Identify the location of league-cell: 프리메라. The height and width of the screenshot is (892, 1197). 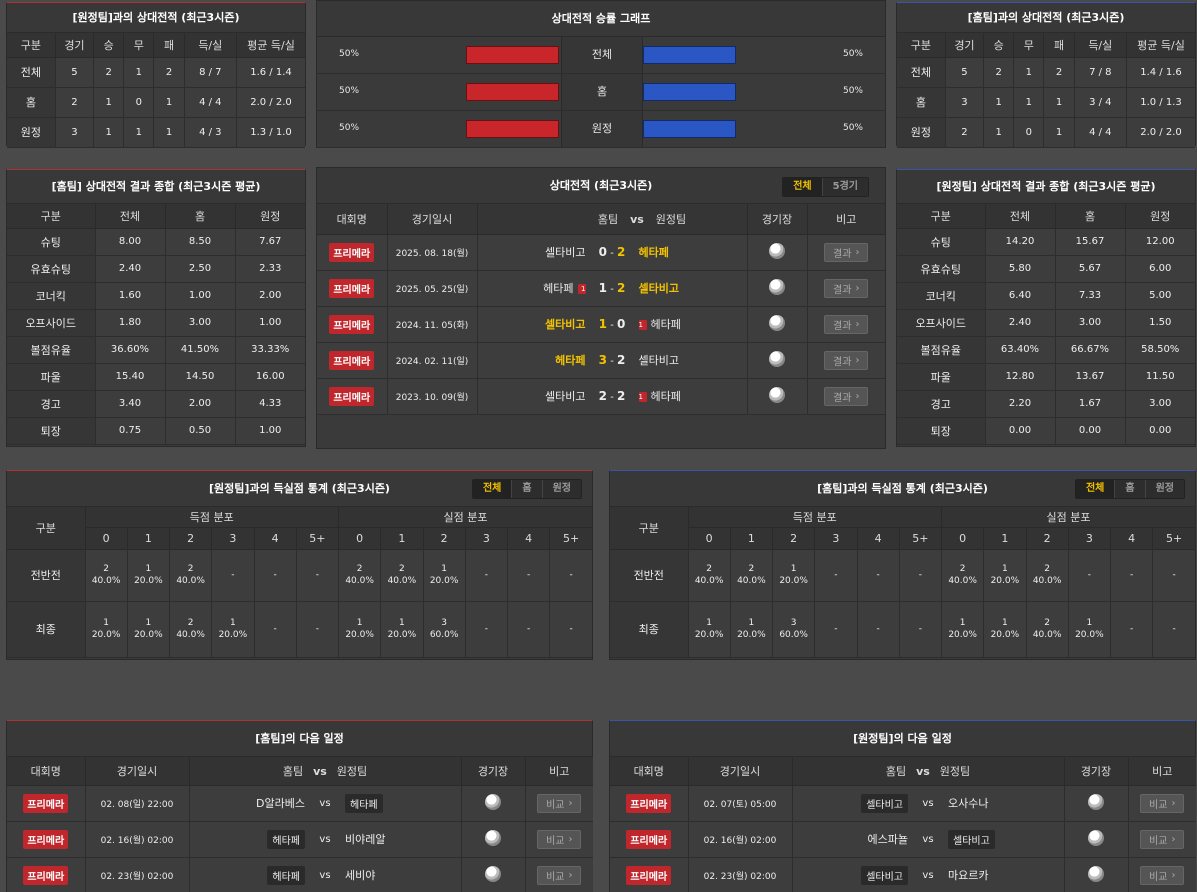
(352, 396).